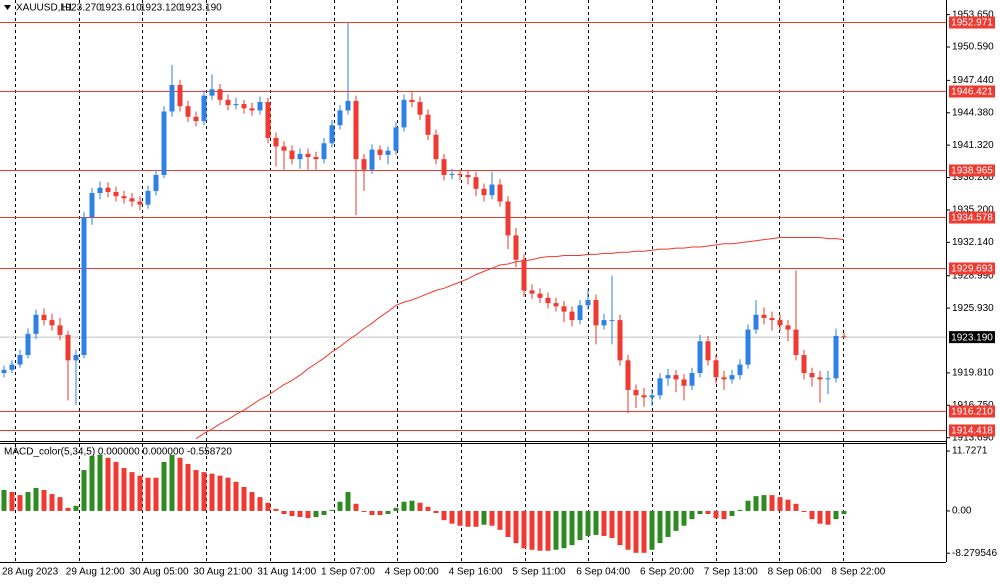  What do you see at coordinates (972, 412) in the screenshot?
I see `level-label: 1916.210` at bounding box center [972, 412].